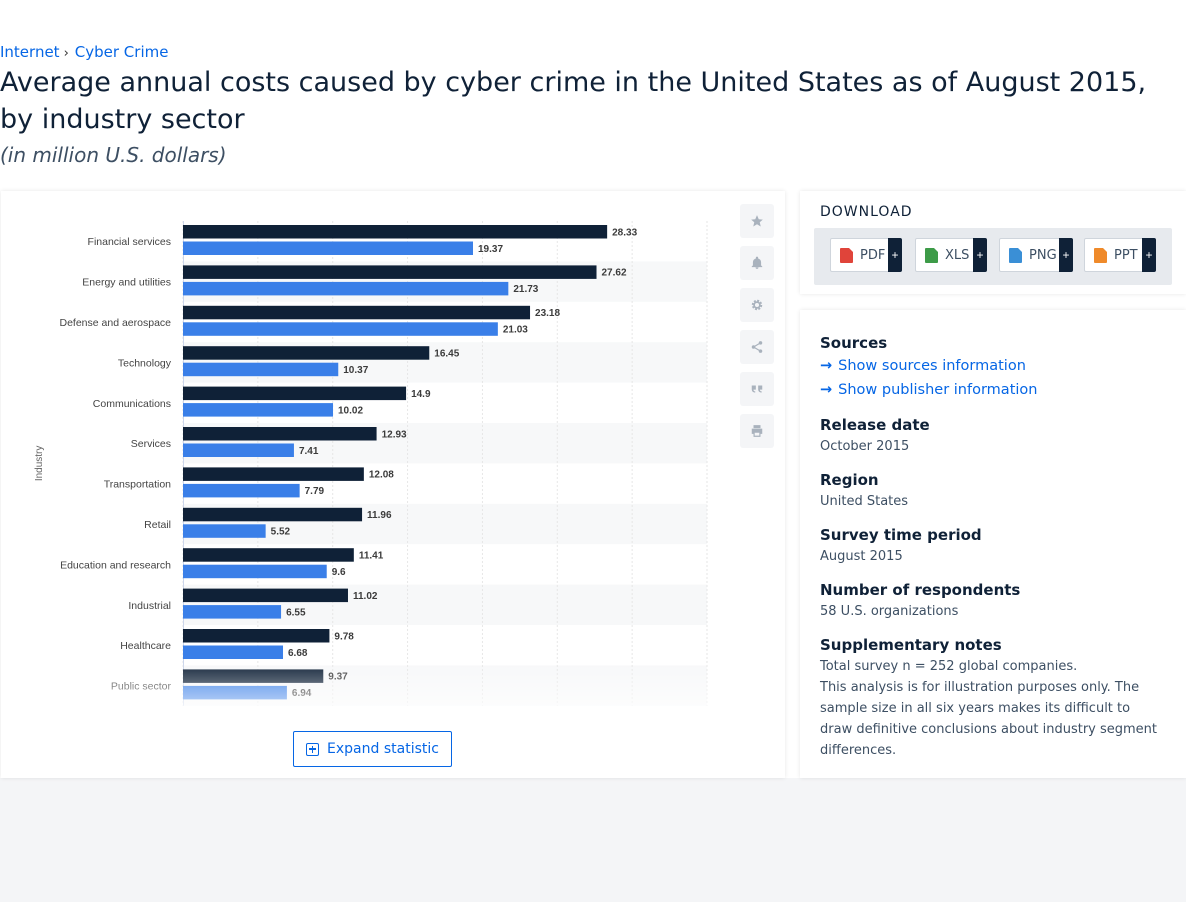  What do you see at coordinates (137, 485) in the screenshot?
I see `category-label: Transportation` at bounding box center [137, 485].